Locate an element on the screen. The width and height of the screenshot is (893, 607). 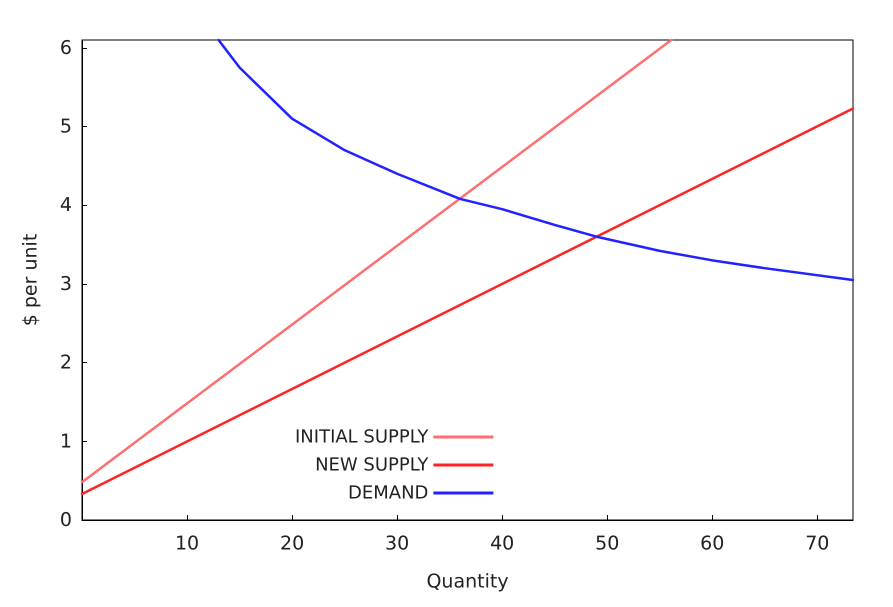
x-tick-label: 10 is located at coordinates (187, 543).